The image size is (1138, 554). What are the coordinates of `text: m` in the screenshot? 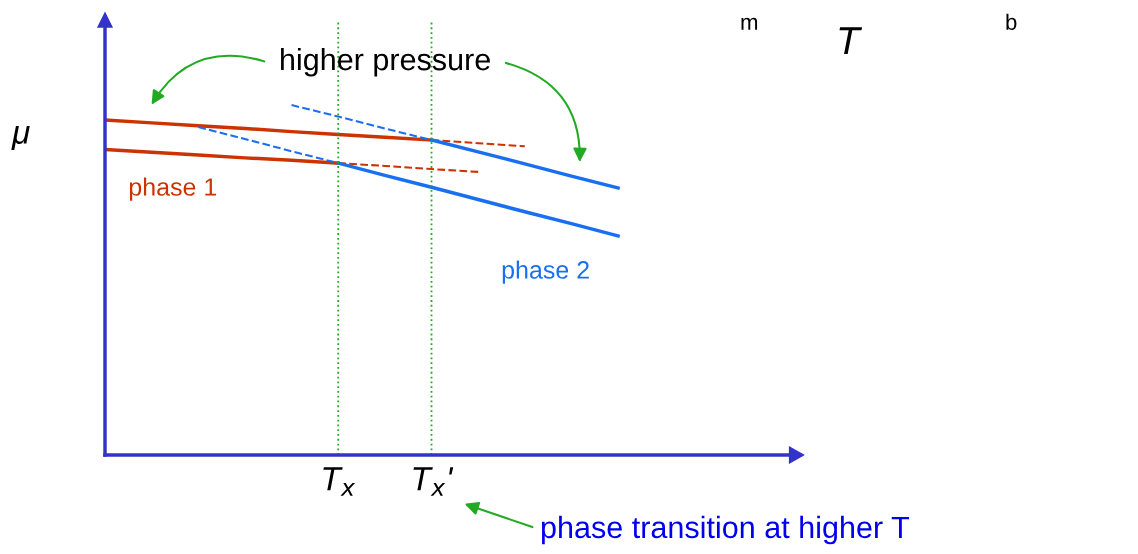 It's located at (749, 23).